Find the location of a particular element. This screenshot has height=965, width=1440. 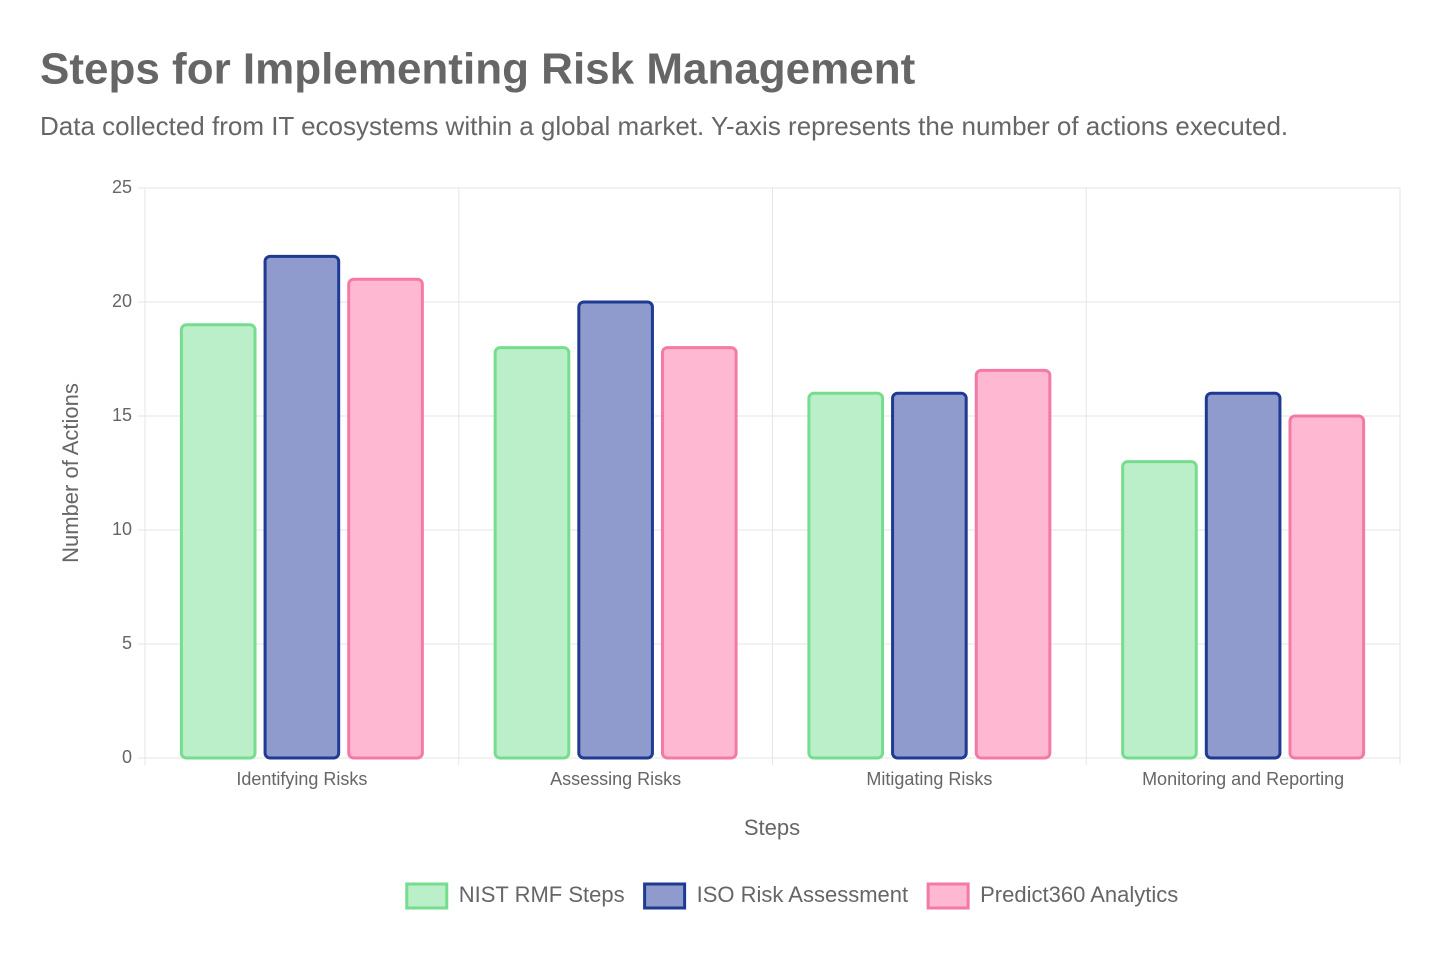

x-tick-label: Mitigating Risks is located at coordinates (929, 779).